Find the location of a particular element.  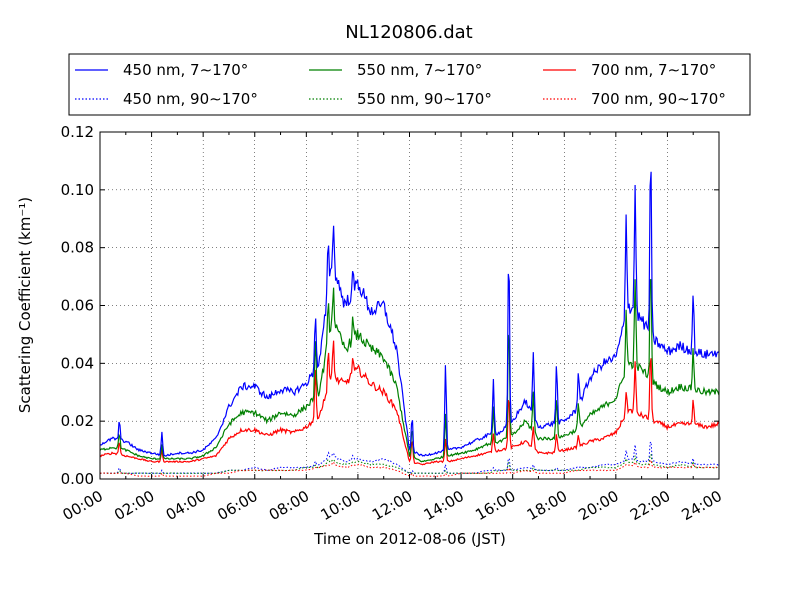

legend-label-5: 550 nm, 90∼170° is located at coordinates (424, 99).